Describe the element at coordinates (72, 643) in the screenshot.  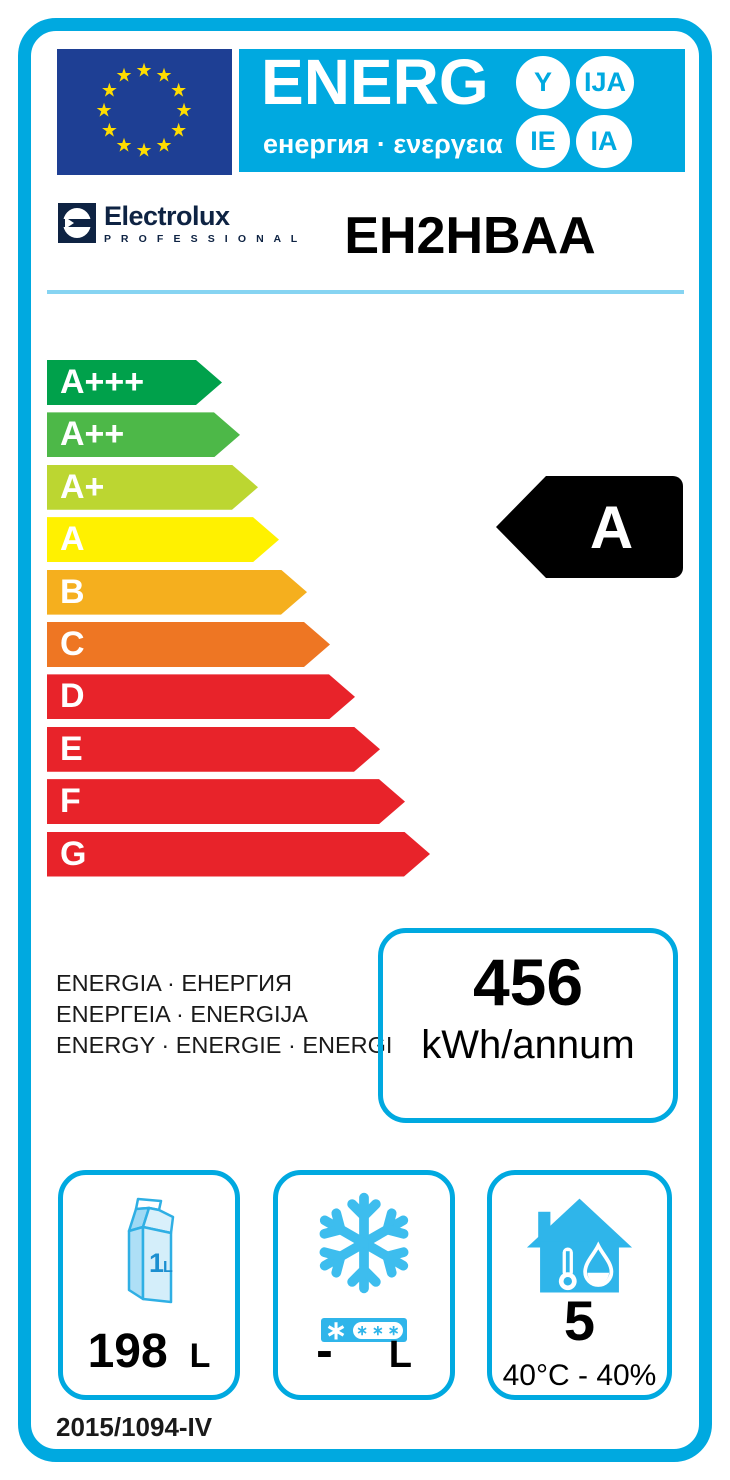
I see `rating-bar-label: C` at that location.